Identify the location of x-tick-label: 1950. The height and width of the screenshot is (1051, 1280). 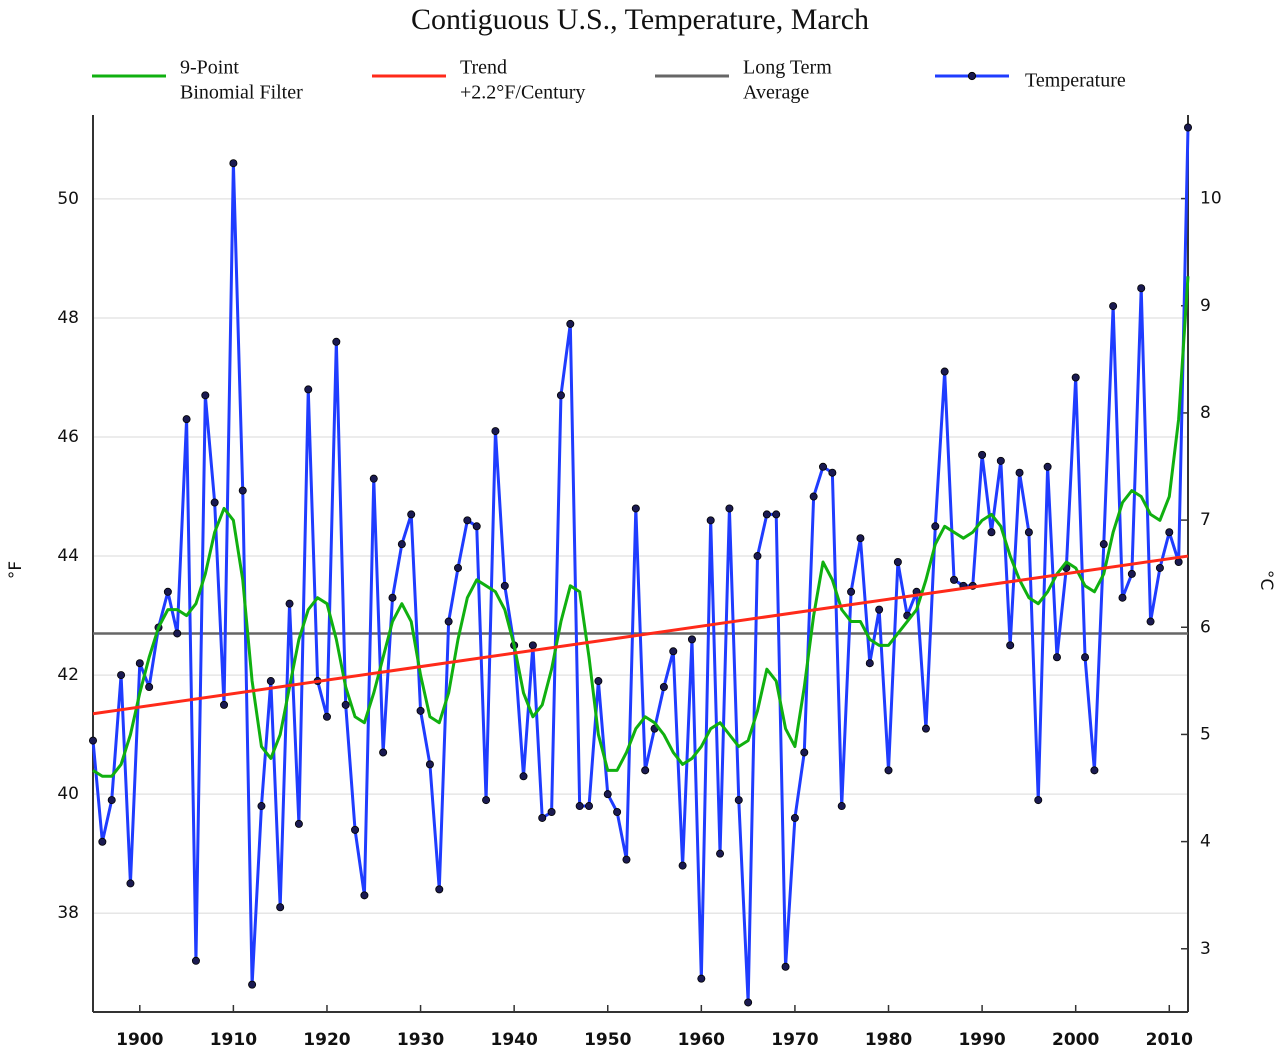
(607, 1040).